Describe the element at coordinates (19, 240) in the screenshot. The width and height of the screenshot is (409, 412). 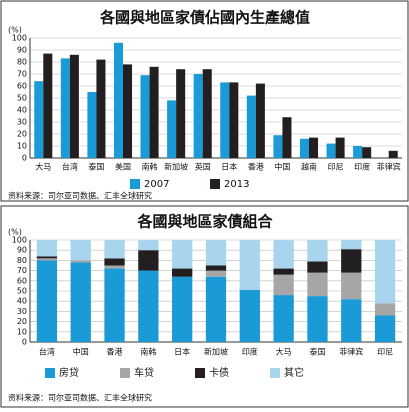
I see `y-tick-label: 100` at that location.